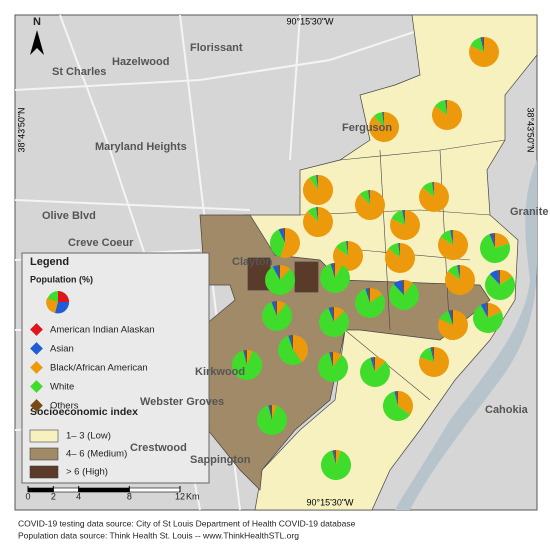 This screenshot has width=550, height=555. Describe the element at coordinates (216, 48) in the screenshot. I see `place-label: Florissant` at that location.